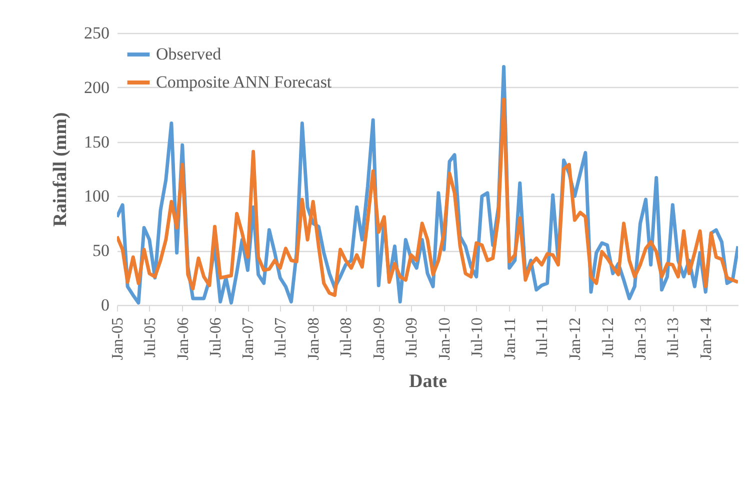 The height and width of the screenshot is (481, 751). What do you see at coordinates (118, 339) in the screenshot?
I see `x-tick-label: Jan-05` at bounding box center [118, 339].